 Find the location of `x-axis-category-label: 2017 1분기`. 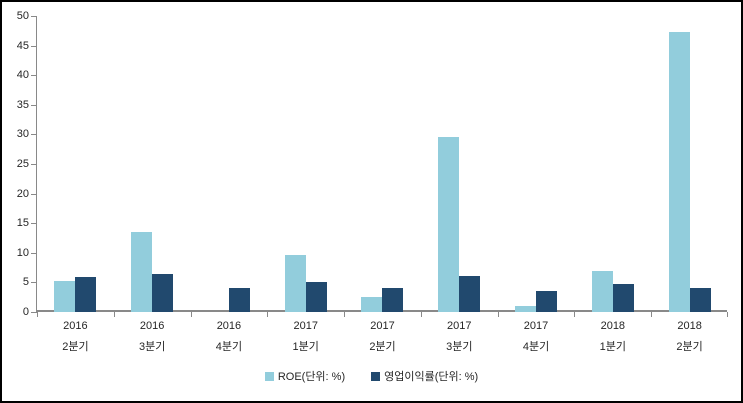

x-axis-category-label: 2017 1분기 is located at coordinates (305, 336).